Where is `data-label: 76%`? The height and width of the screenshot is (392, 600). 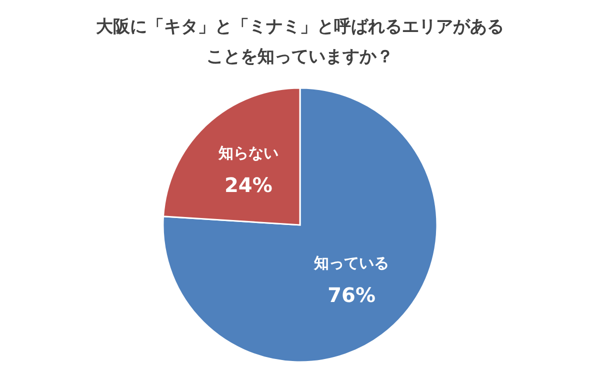
data-label: 76% is located at coordinates (352, 294).